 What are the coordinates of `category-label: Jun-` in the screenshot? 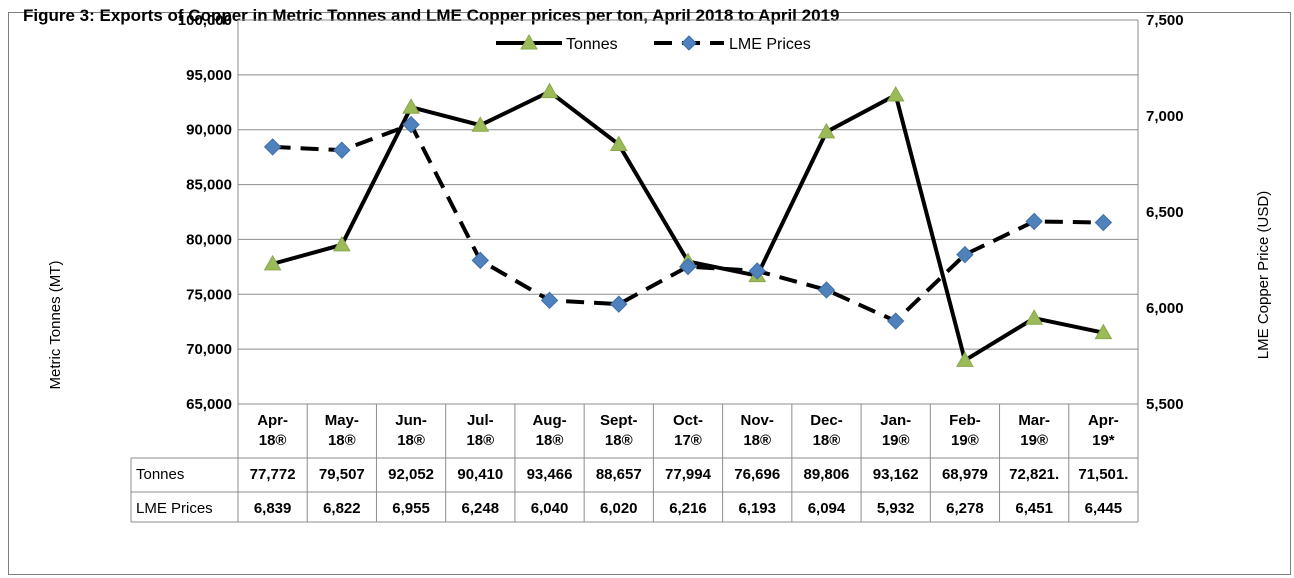 It's located at (411, 420).